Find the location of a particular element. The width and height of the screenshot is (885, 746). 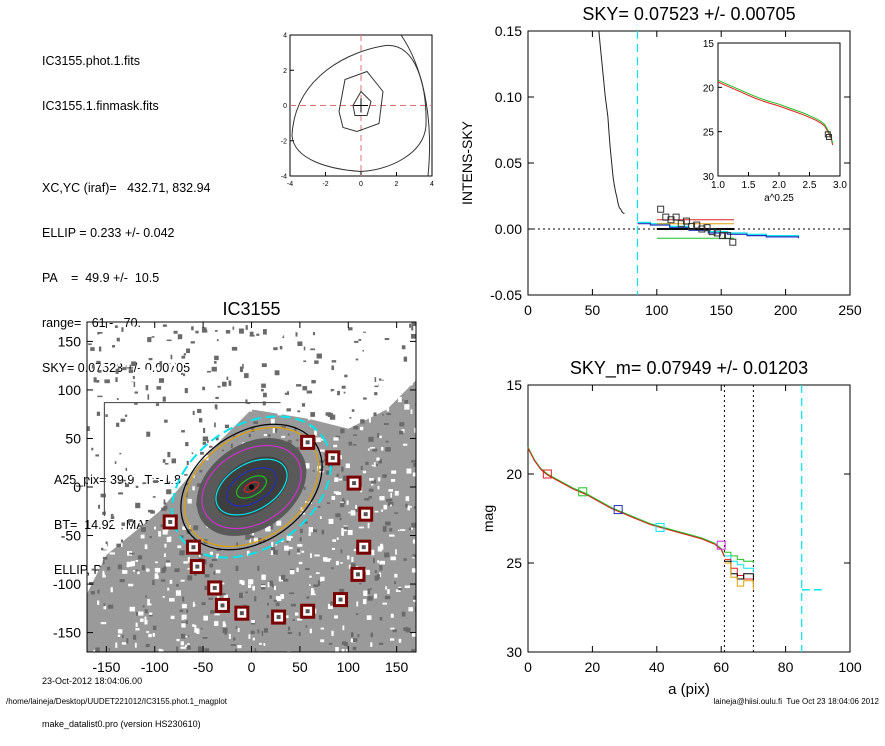

inset-curve-red is located at coordinates (775, 113).